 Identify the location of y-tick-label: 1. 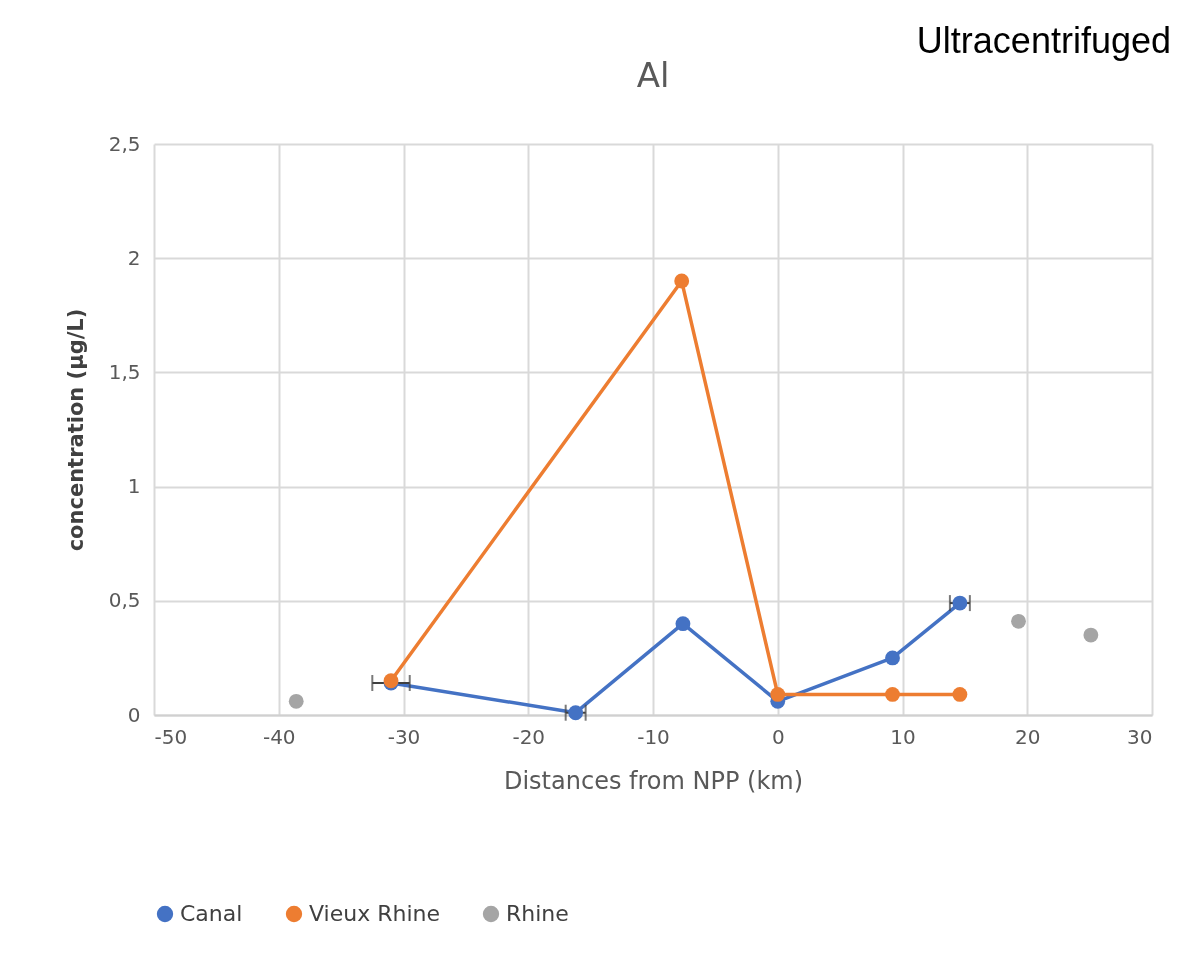
(134, 486).